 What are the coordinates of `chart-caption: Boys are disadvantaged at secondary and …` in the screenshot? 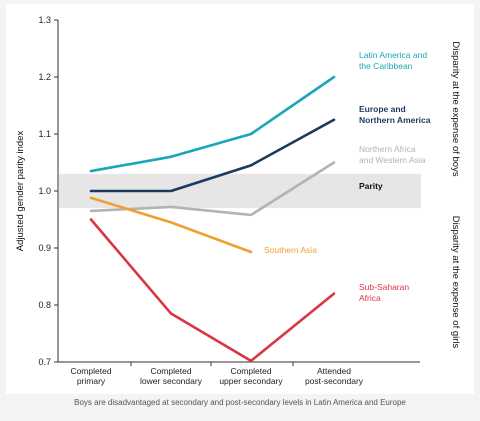 It's located at (240, 402).